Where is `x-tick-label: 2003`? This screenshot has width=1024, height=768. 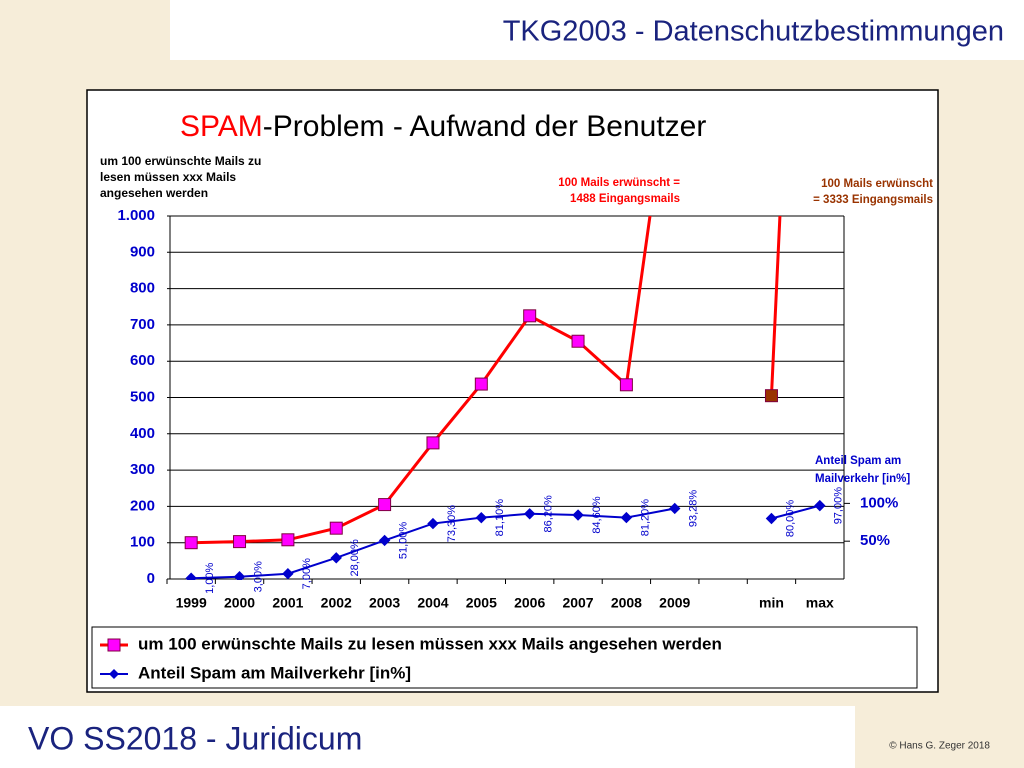 x-tick-label: 2003 is located at coordinates (384, 603).